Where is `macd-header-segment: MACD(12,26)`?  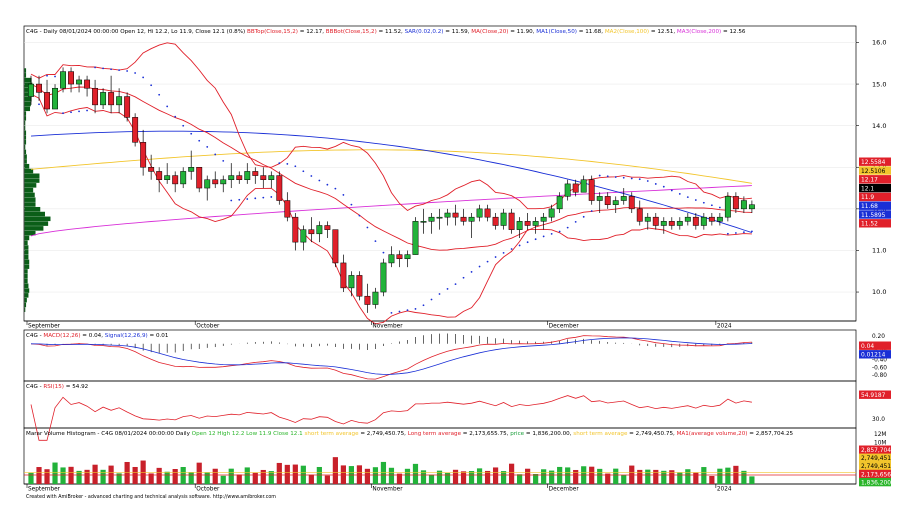
macd-header-segment: MACD(12,26) is located at coordinates (61, 336).